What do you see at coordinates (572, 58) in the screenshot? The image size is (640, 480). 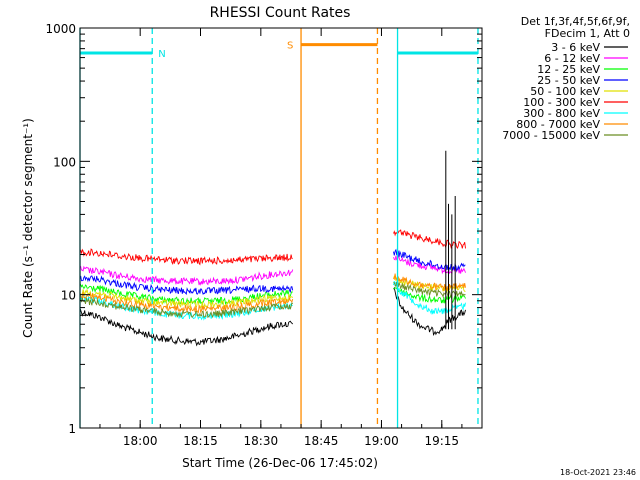 I see `legend-label-2: 6 - 12 keV` at bounding box center [572, 58].